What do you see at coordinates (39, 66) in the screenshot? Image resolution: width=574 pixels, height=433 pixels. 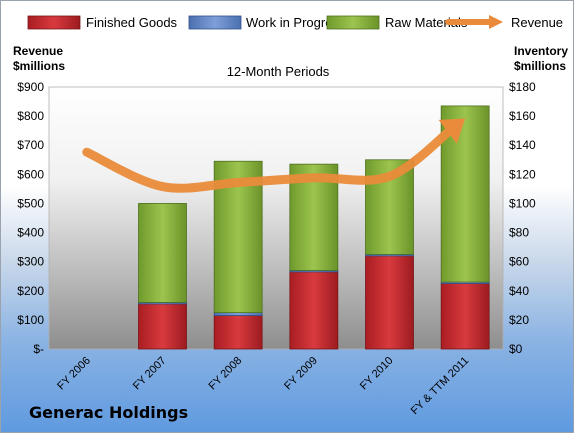 I see `left-axis-title-line2: $millions` at bounding box center [39, 66].